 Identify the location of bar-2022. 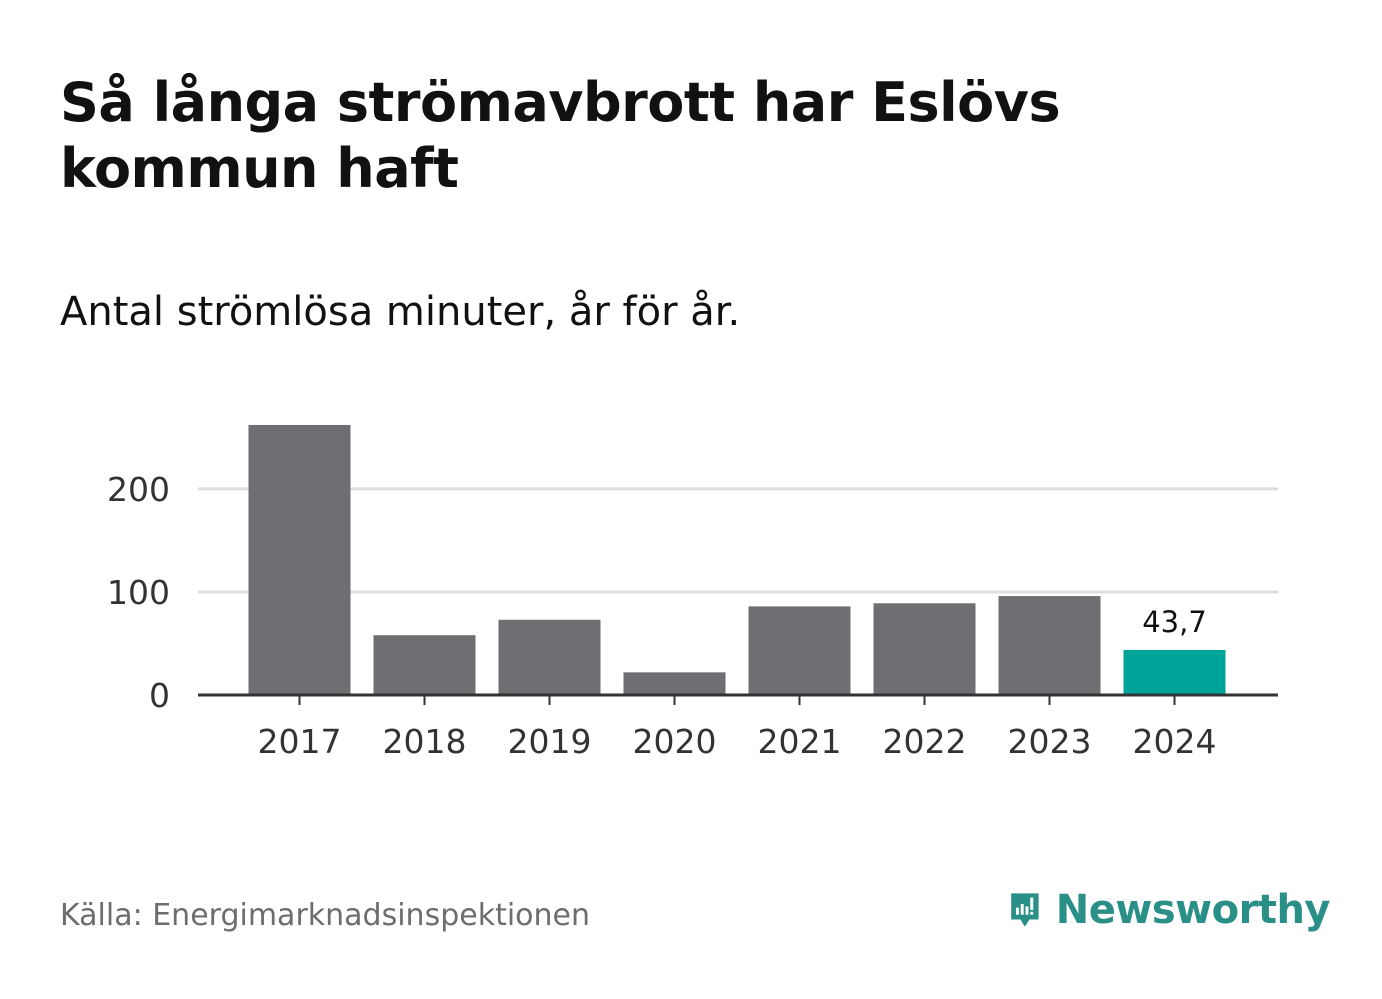
(924, 649).